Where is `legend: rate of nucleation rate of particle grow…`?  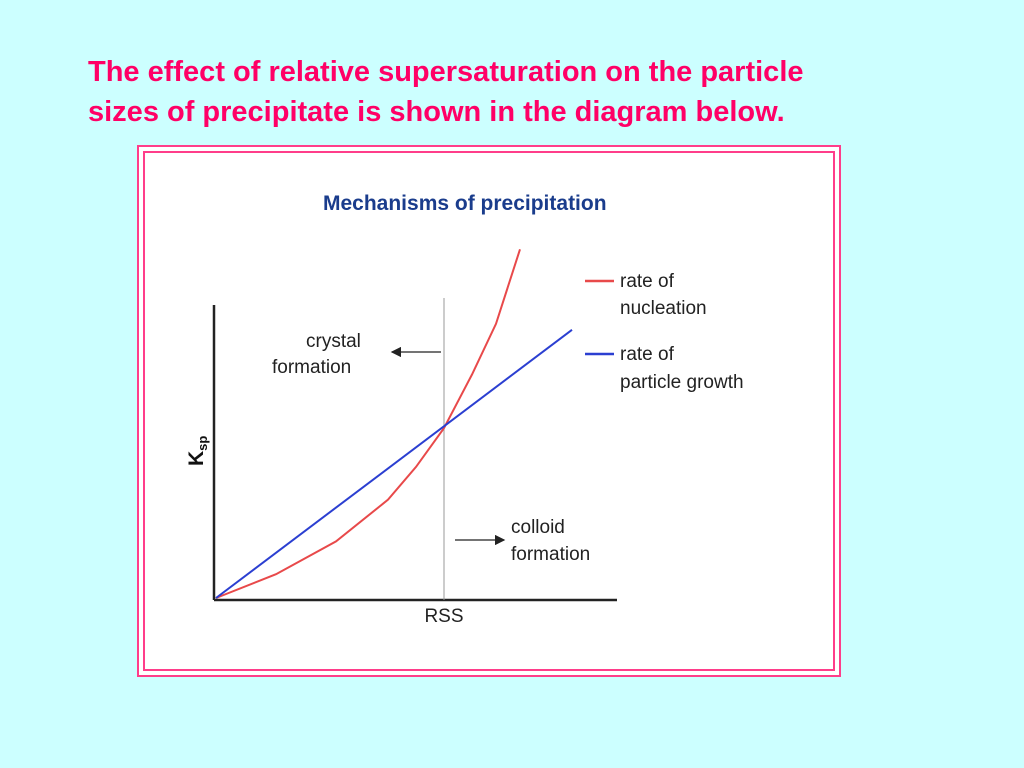
legend: rate of nucleation rate of particle grow… is located at coordinates (664, 332).